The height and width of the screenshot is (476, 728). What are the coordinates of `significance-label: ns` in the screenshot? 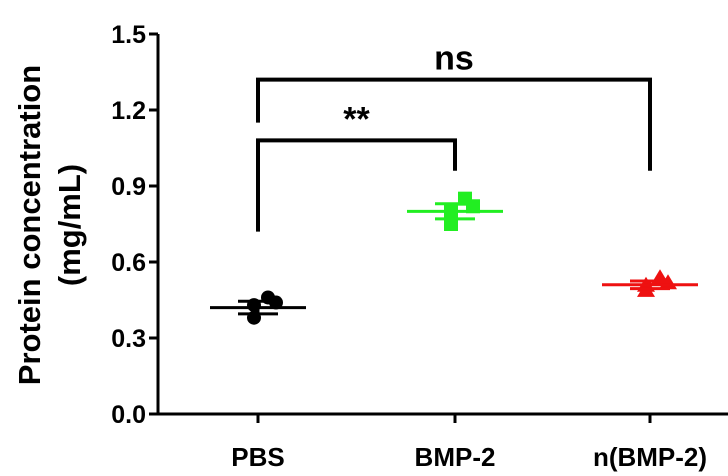 It's located at (454, 59).